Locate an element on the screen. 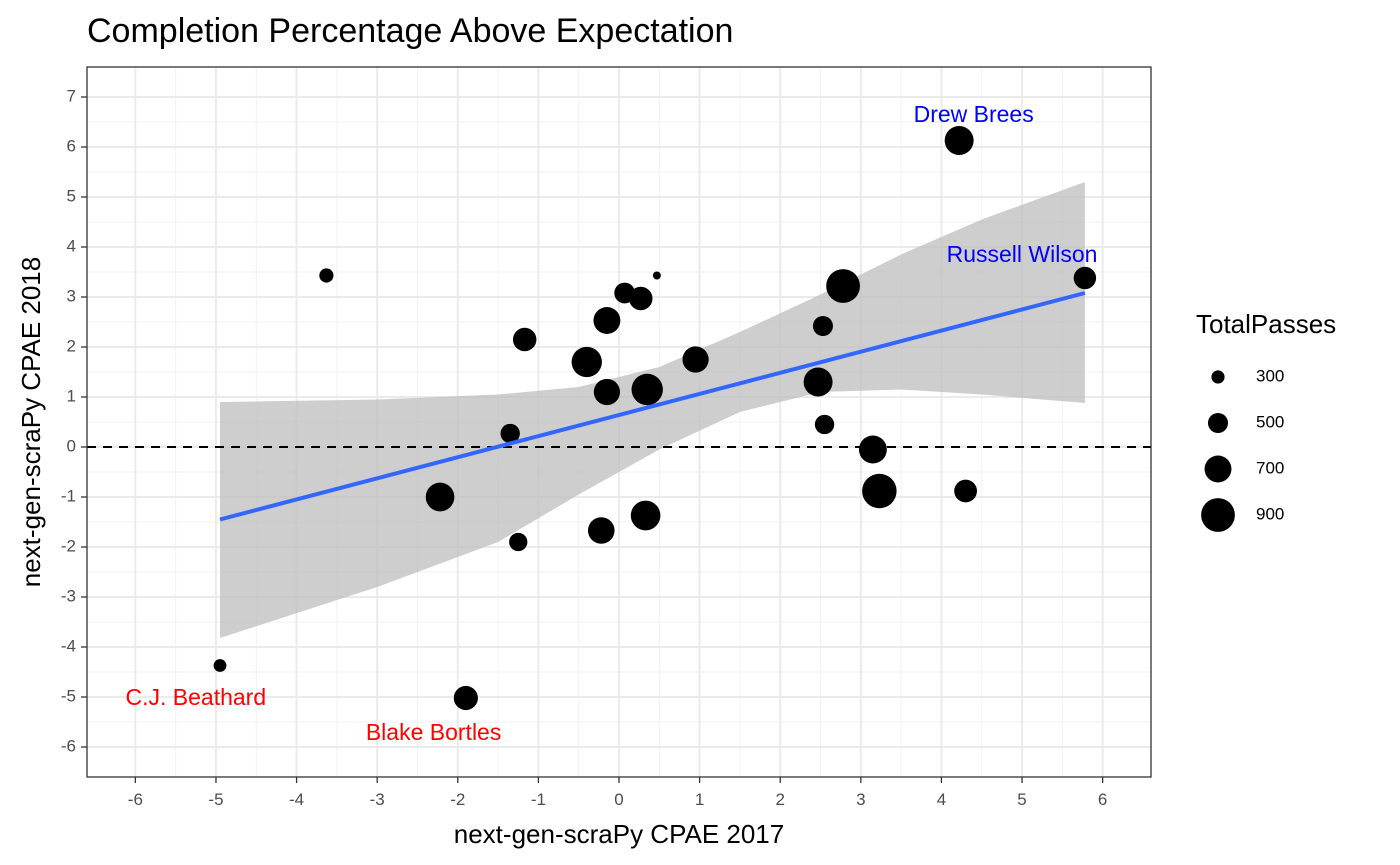 Image resolution: width=1400 pixels, height=865 pixels. x-tick-label: 2 is located at coordinates (779, 799).